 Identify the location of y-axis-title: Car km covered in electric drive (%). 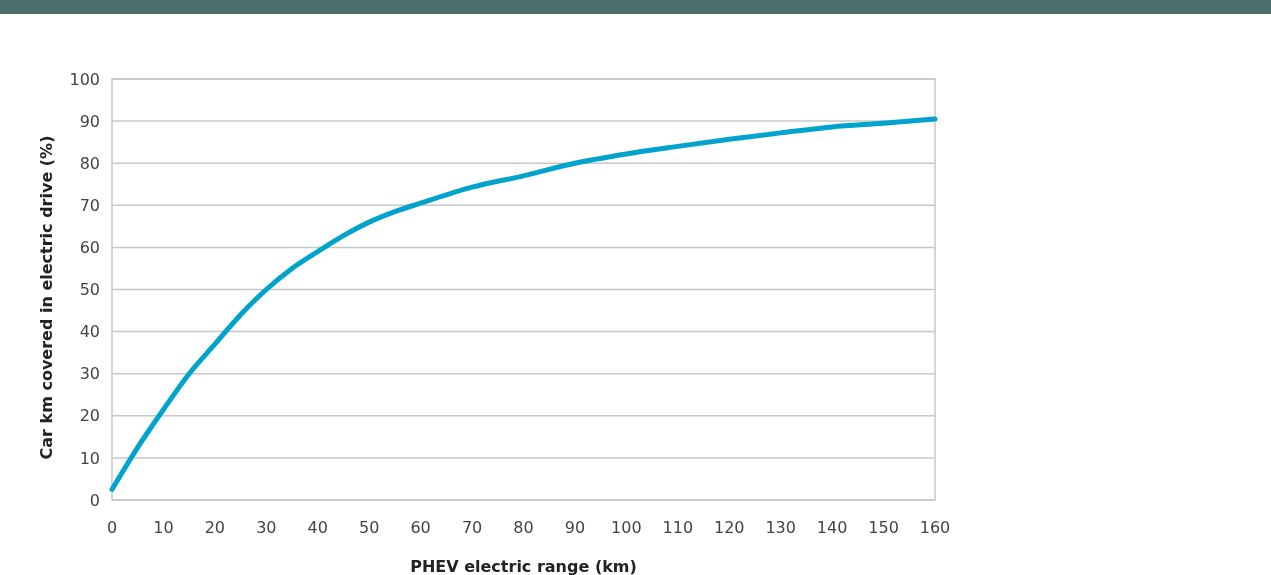
(46, 297).